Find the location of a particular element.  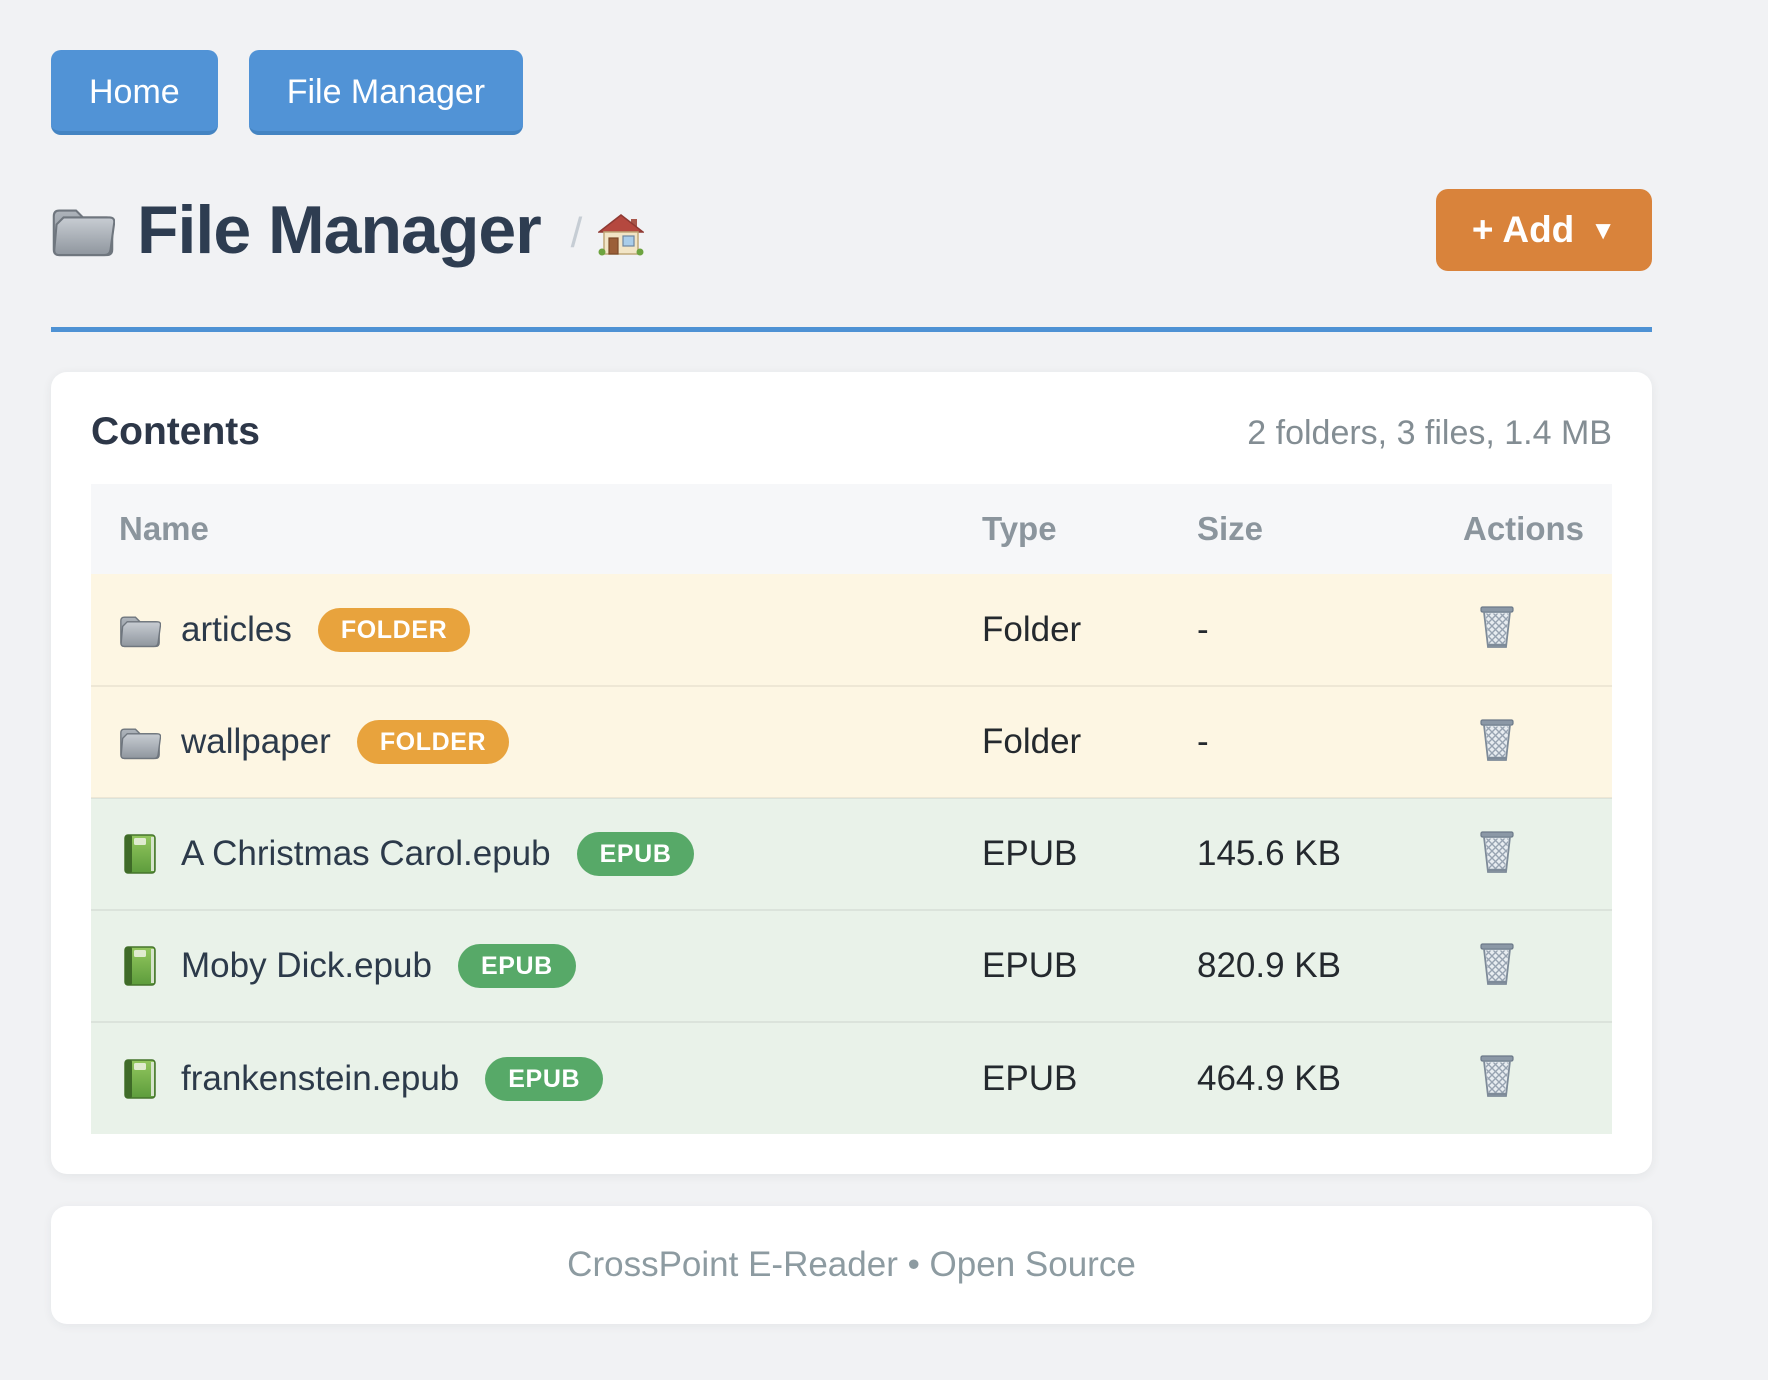

footer: CrossPoint E-Reader • Open Source is located at coordinates (851, 1265).